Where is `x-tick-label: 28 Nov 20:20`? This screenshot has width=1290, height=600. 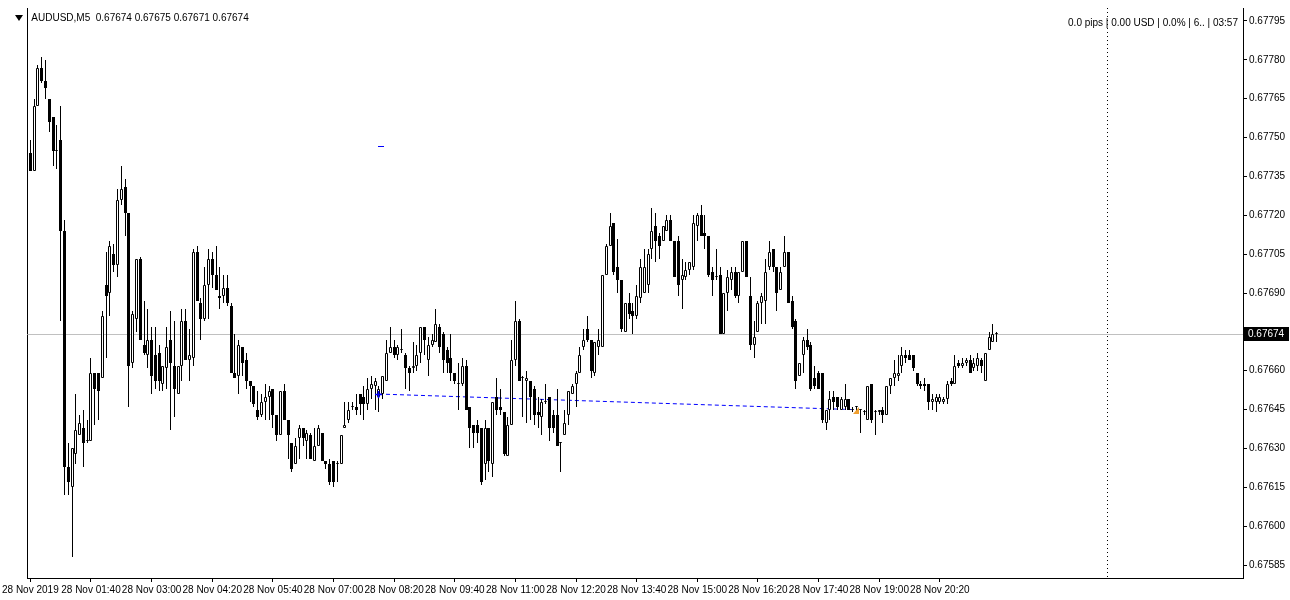 x-tick-label: 28 Nov 20:20 is located at coordinates (940, 589).